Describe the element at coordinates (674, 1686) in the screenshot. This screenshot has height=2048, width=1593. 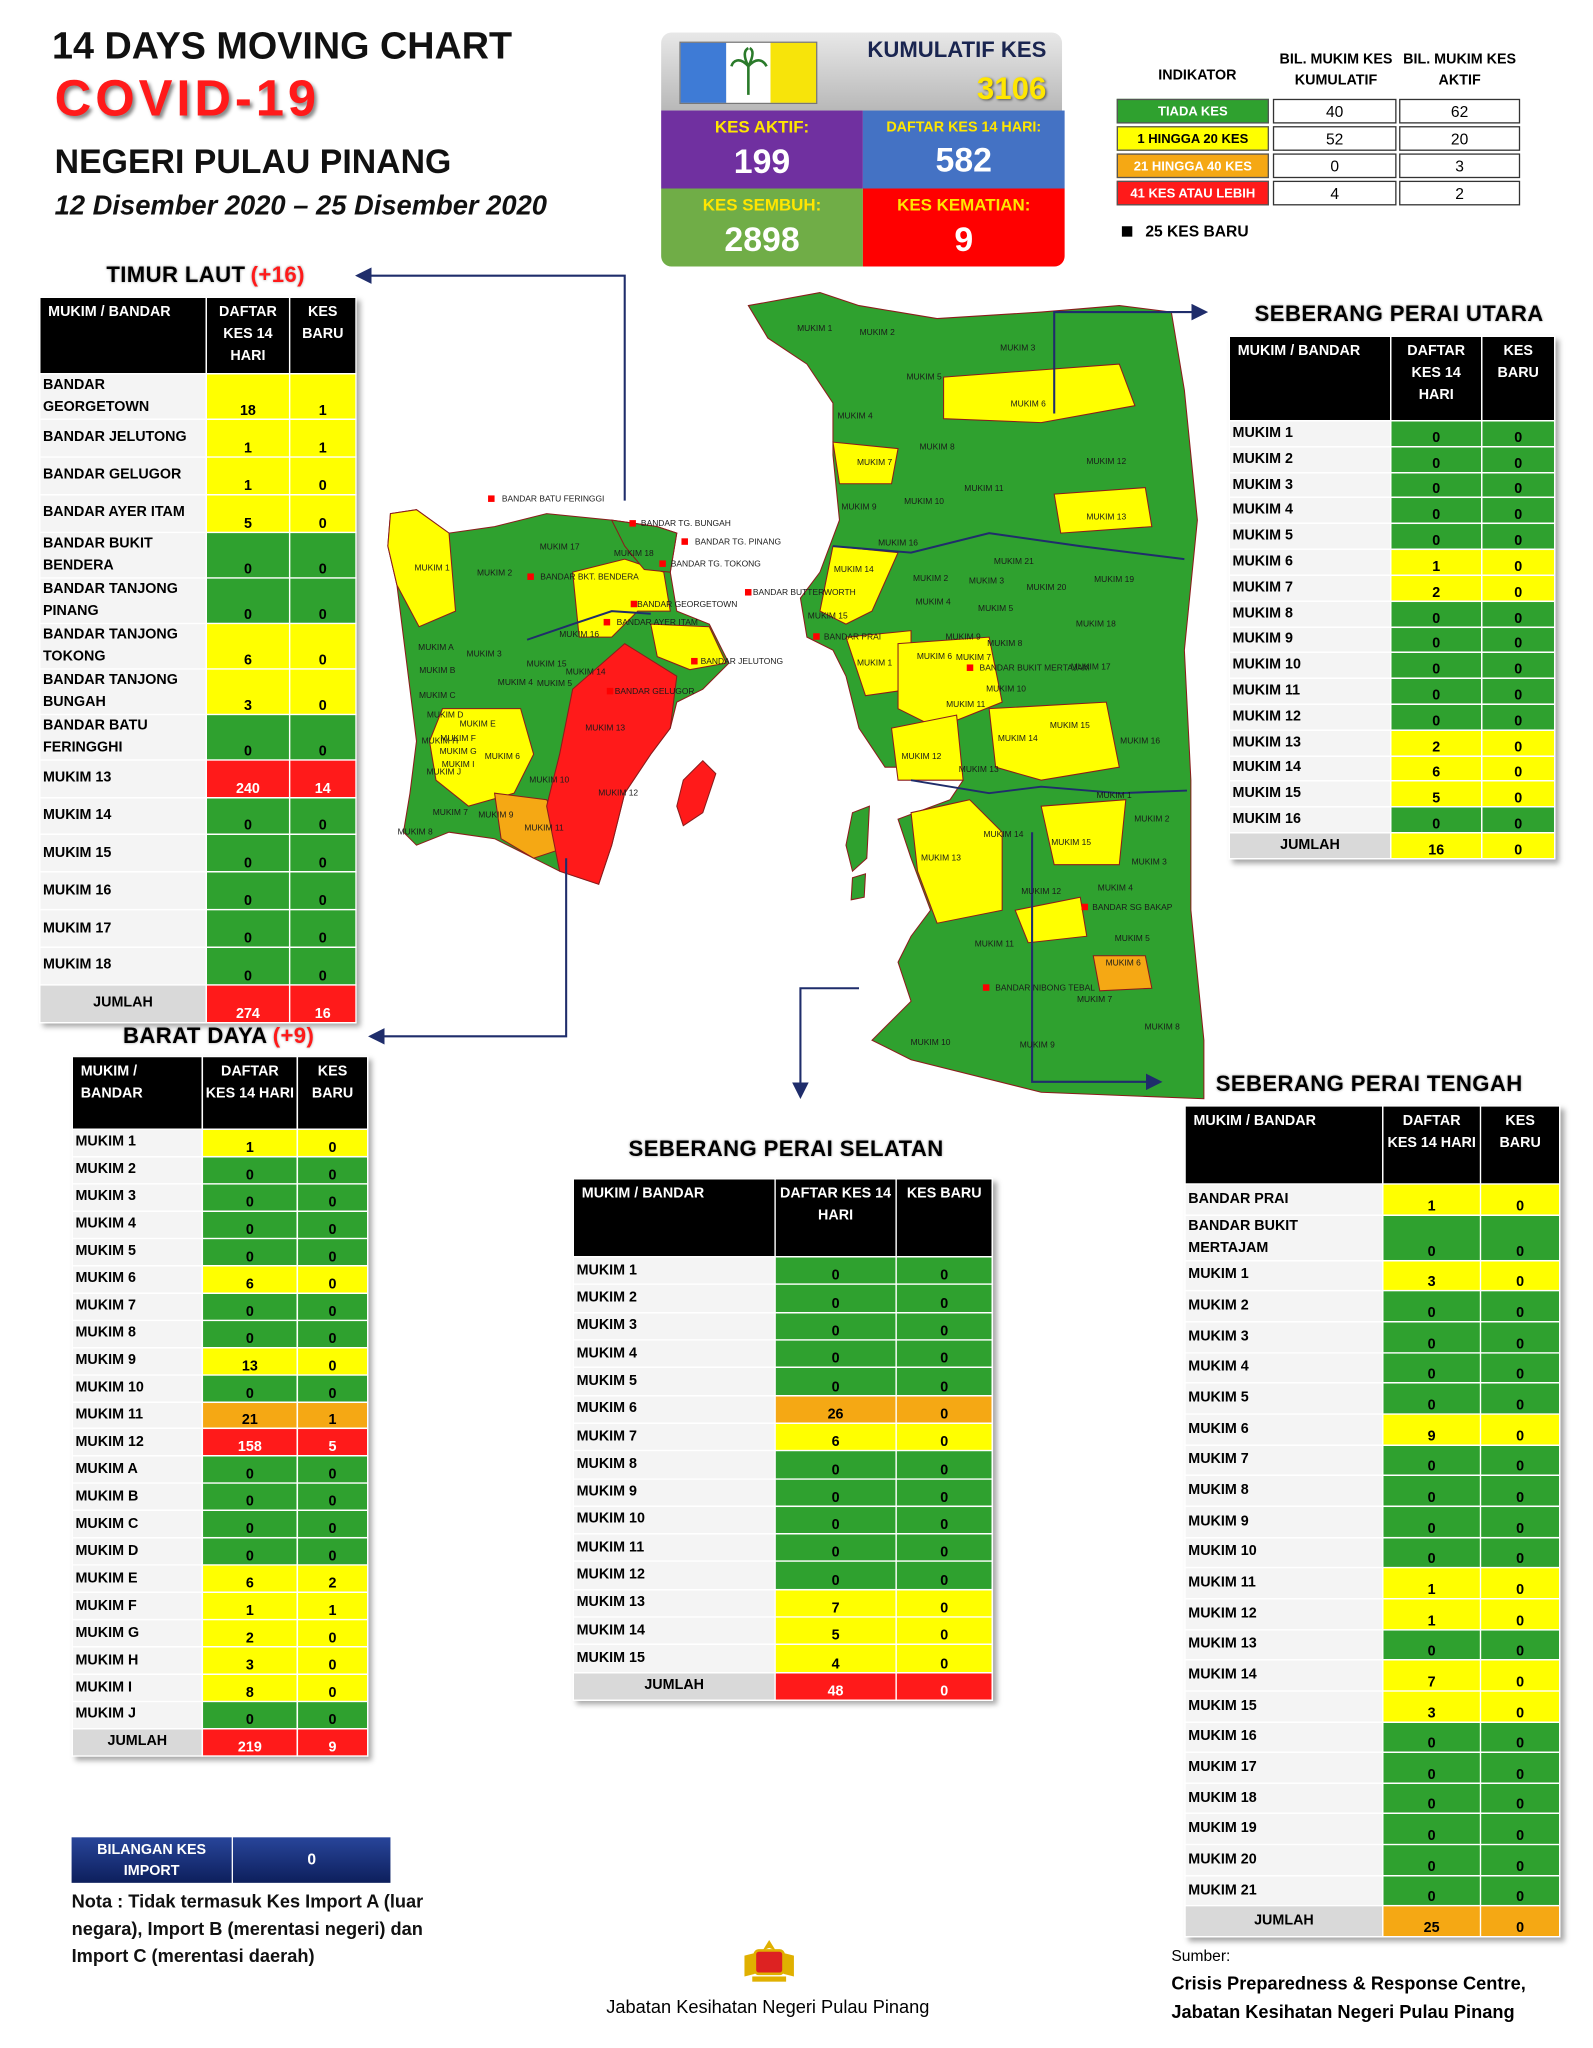
I see `total-label: JUMLAH` at that location.